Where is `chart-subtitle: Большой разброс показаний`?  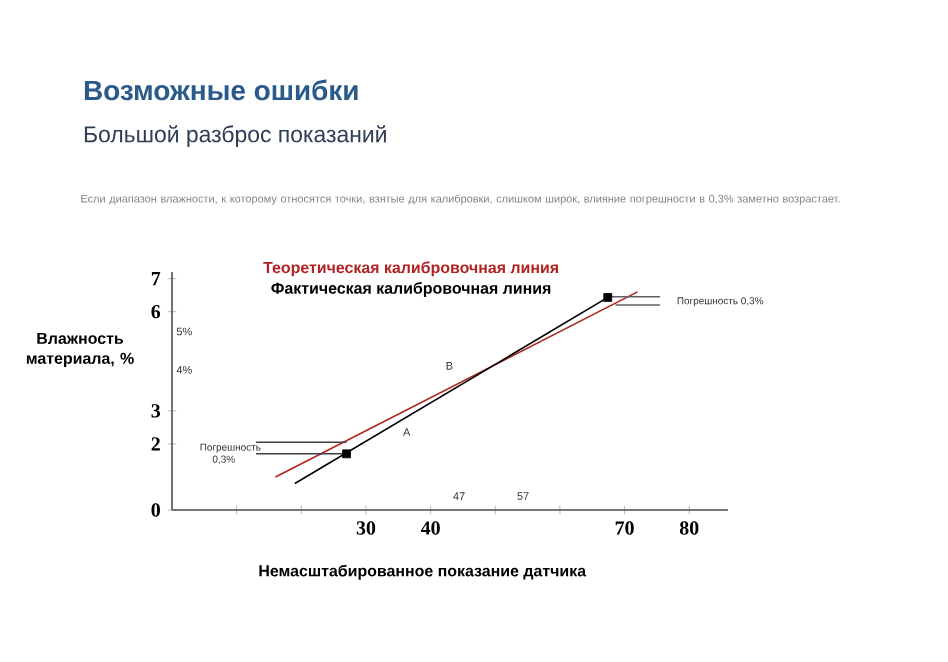
chart-subtitle: Большой разброс показаний is located at coordinates (235, 136).